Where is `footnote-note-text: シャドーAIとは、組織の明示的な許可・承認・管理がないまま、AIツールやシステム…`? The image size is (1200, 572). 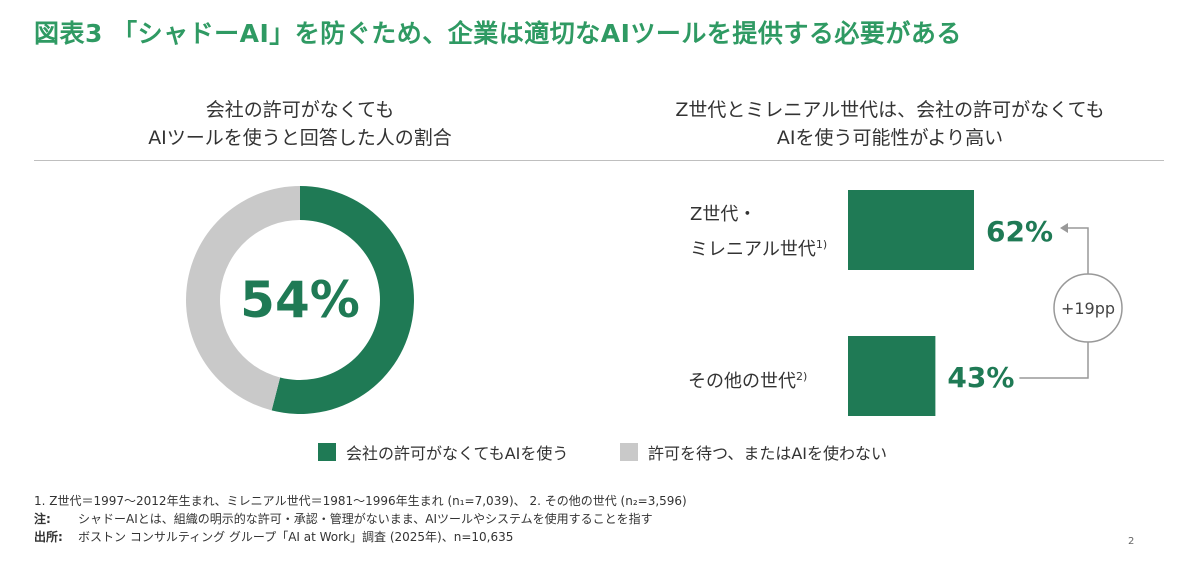 footnote-note-text: シャドーAIとは、組織の明示的な許可・承認・管理がないまま、AIツールやシステム… is located at coordinates (365, 519).